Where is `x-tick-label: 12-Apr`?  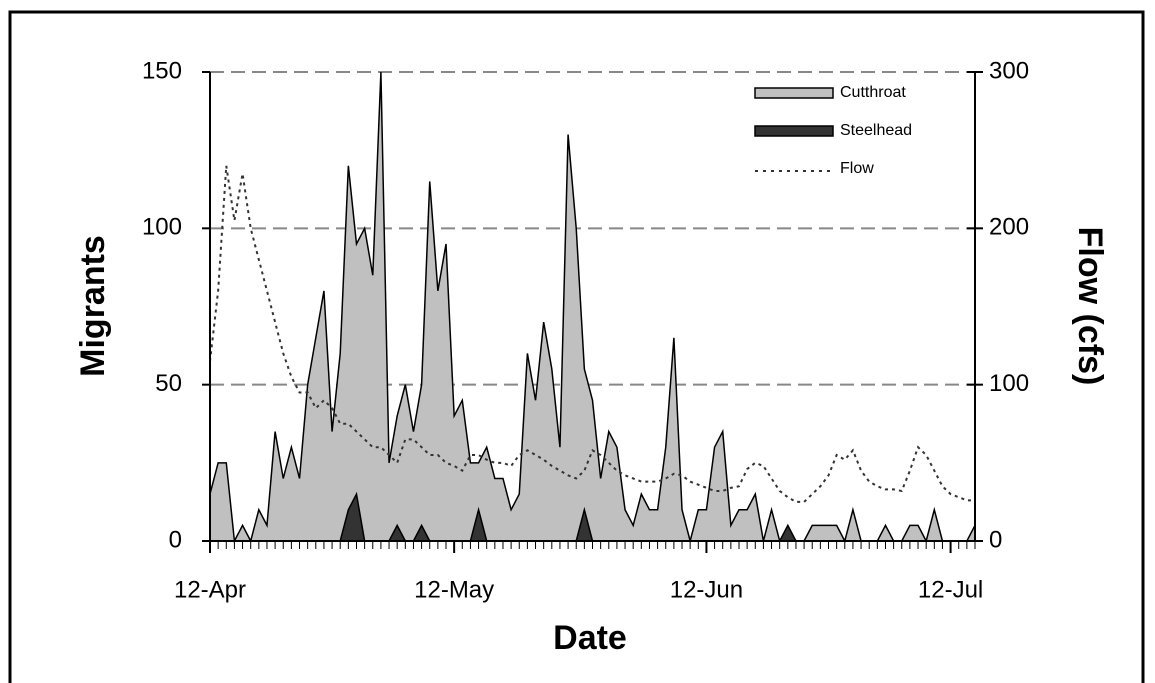 x-tick-label: 12-Apr is located at coordinates (210, 589).